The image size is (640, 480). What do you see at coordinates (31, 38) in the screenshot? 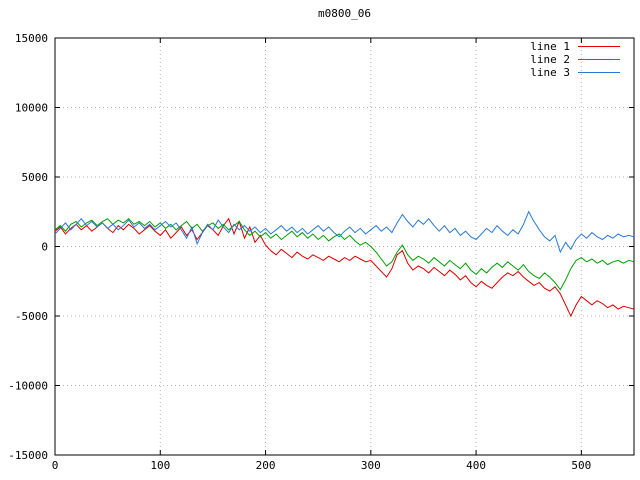
I see `y-tick-label: 15000` at bounding box center [31, 38].